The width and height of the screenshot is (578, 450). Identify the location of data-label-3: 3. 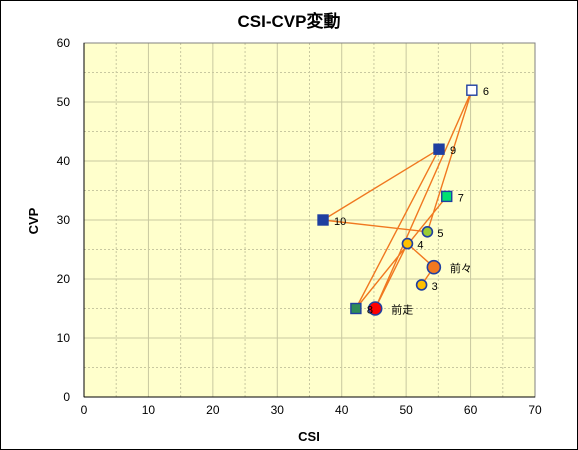
(435, 287).